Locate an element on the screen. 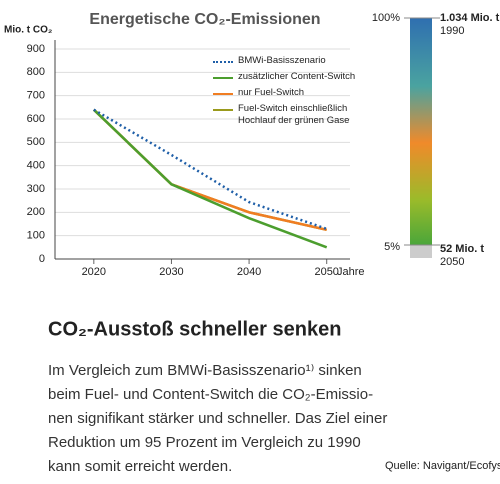  y-tick-label: 900 is located at coordinates (36, 49).